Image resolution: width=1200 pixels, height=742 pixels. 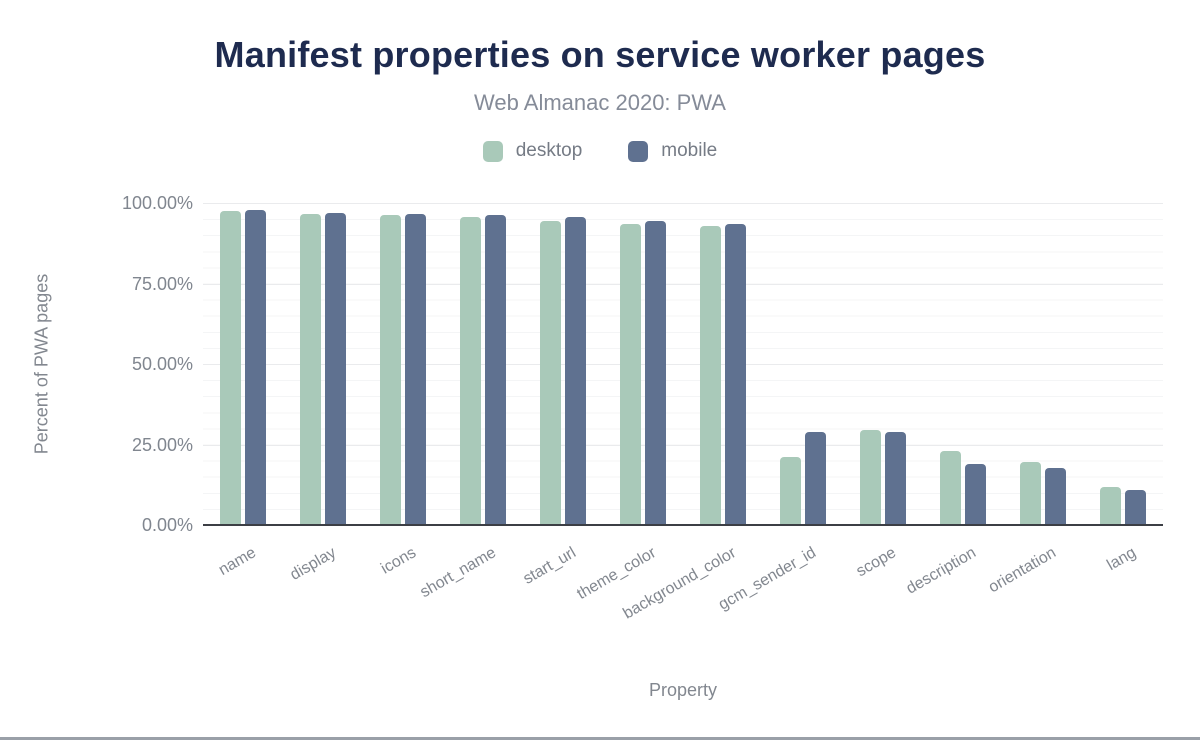 I want to click on legend-label-mobile: mobile, so click(x=689, y=150).